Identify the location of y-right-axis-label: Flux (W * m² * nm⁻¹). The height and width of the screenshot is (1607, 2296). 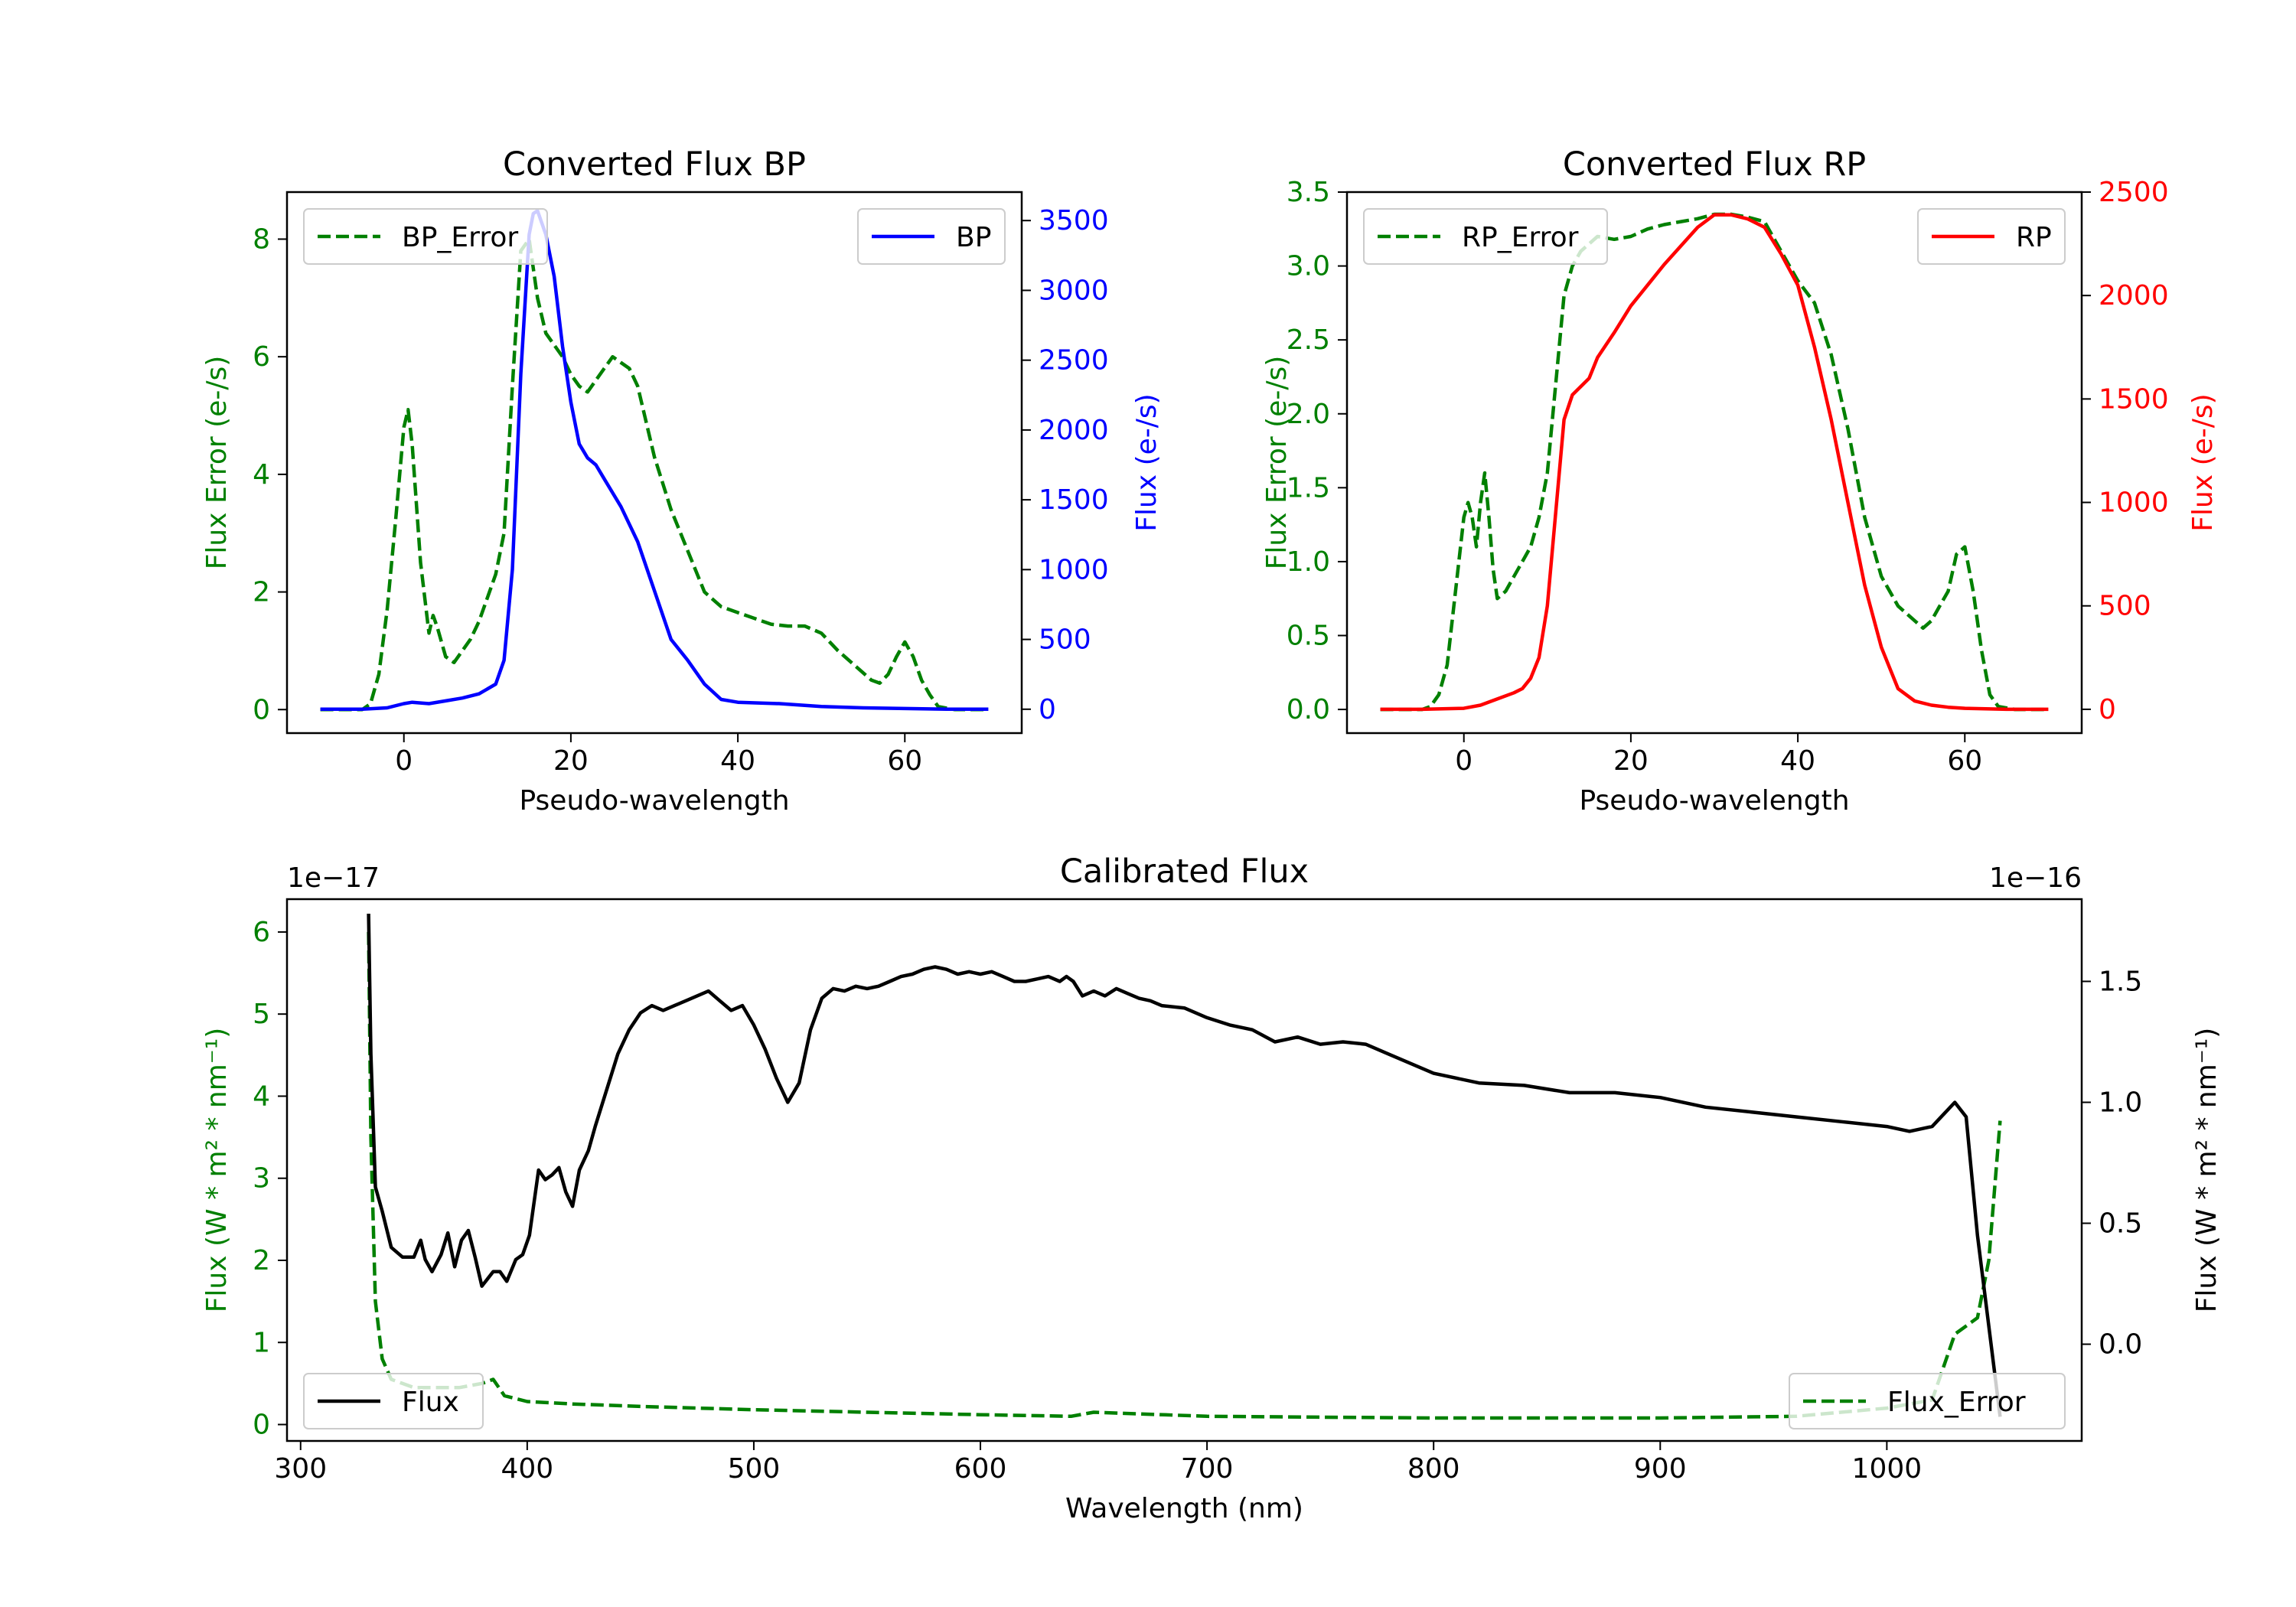
(2207, 1170).